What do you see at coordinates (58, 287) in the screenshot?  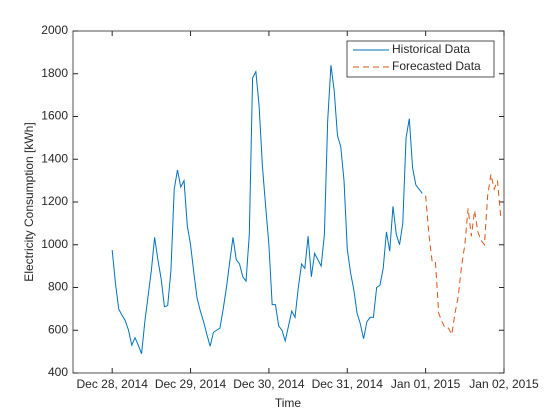 I see `y-tick-label: 800` at bounding box center [58, 287].